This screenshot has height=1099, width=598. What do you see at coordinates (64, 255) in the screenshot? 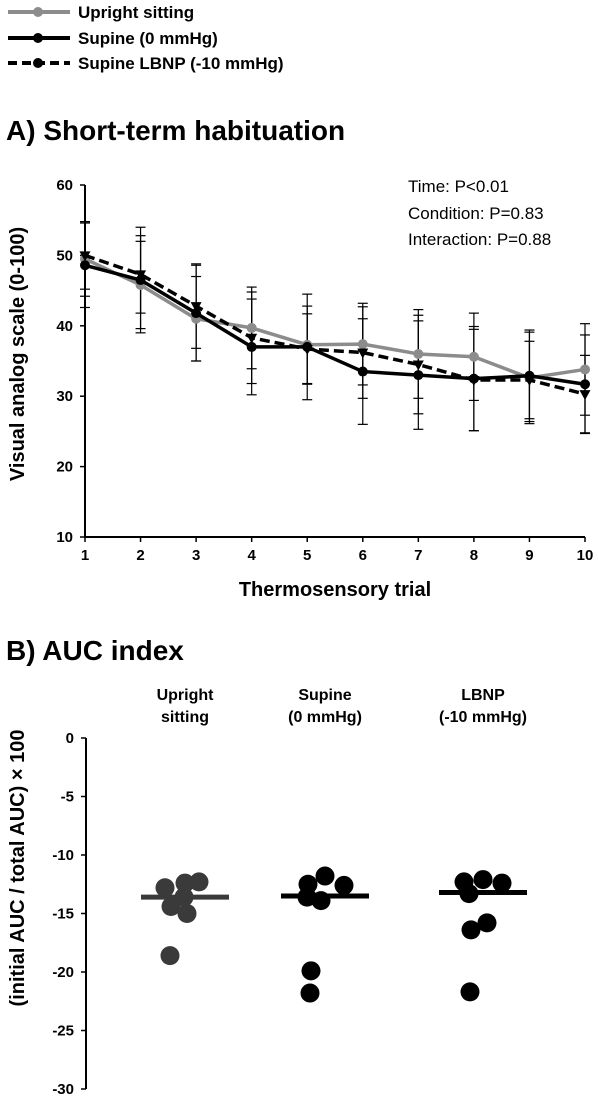
I see `panel-a-ytick-label-4: 50` at bounding box center [64, 255].